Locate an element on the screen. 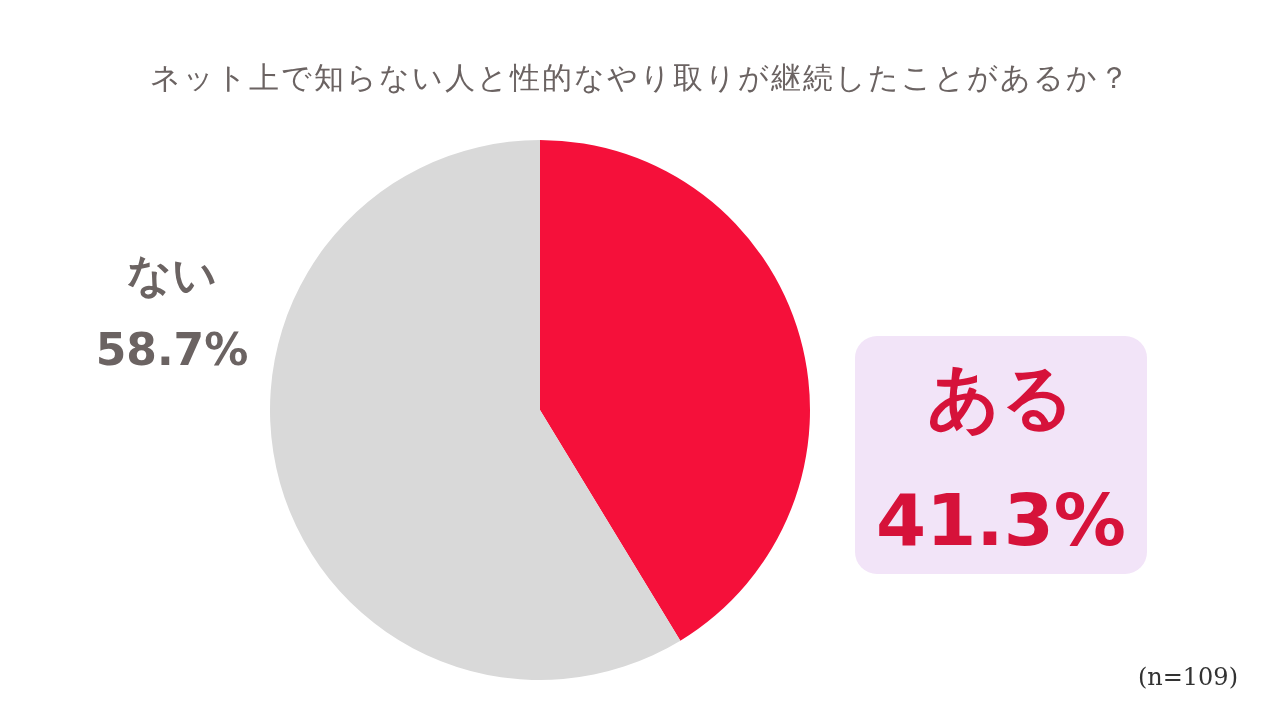 The width and height of the screenshot is (1280, 720). chart-title: ネット上で知らない人と性的なやり取りが継続したことがあるか？ is located at coordinates (640, 77).